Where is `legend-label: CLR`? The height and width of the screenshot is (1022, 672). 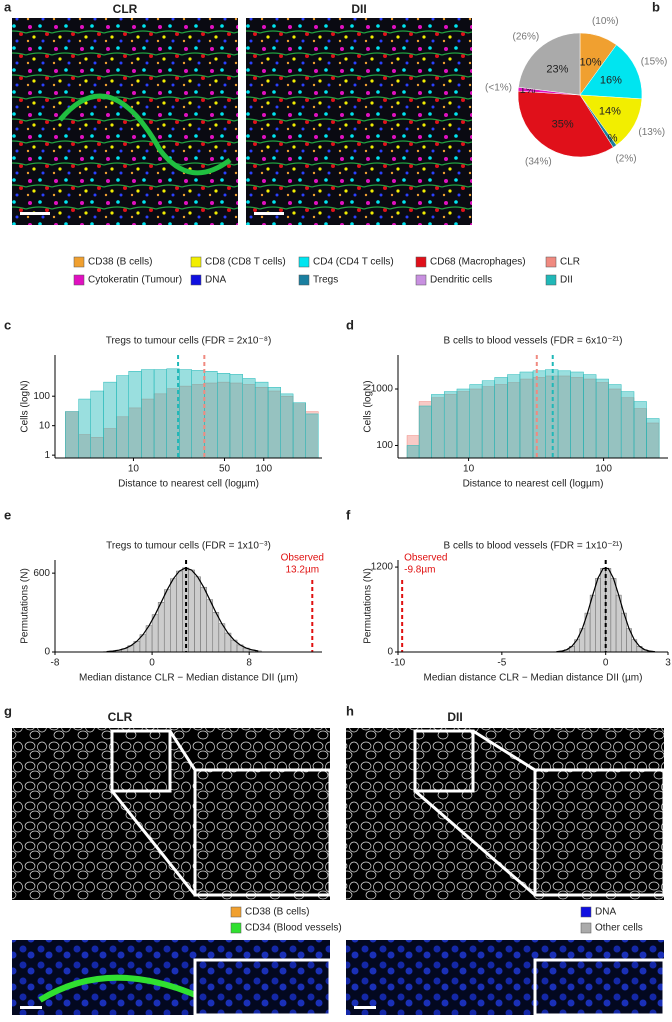 legend-label: CLR is located at coordinates (570, 262).